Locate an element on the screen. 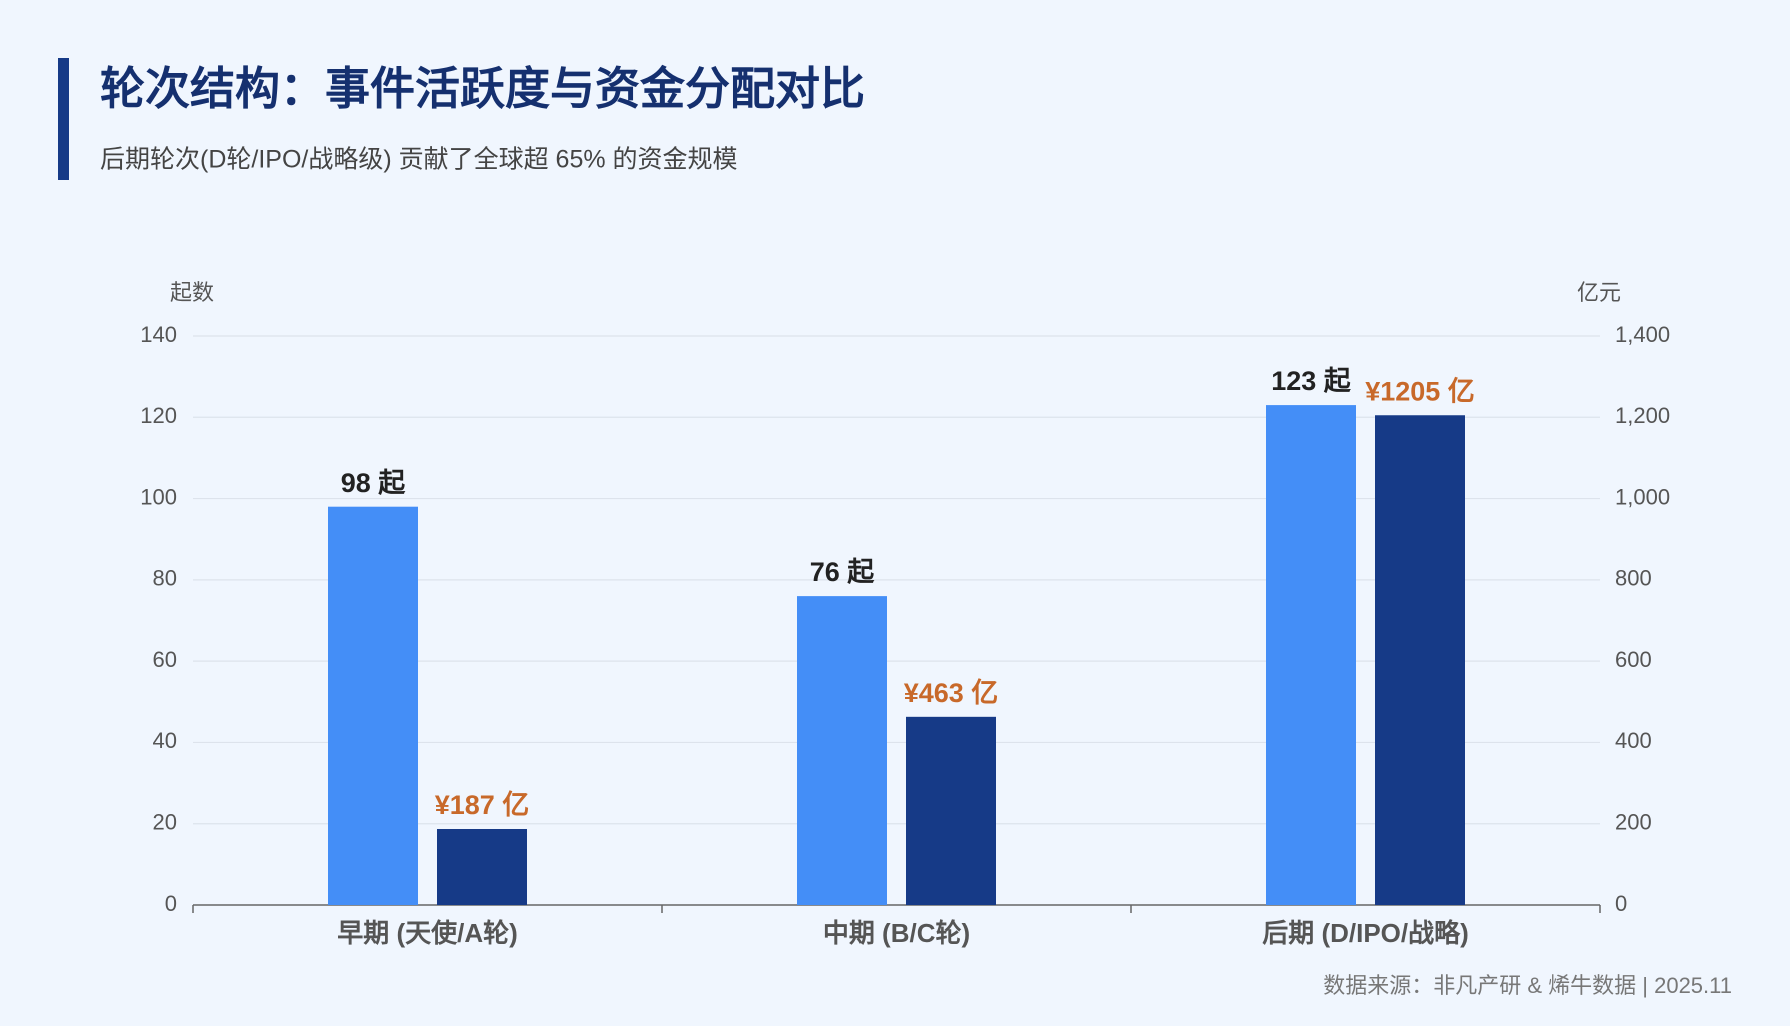 The image size is (1790, 1026). y-axis-label: 起数 is located at coordinates (192, 292).